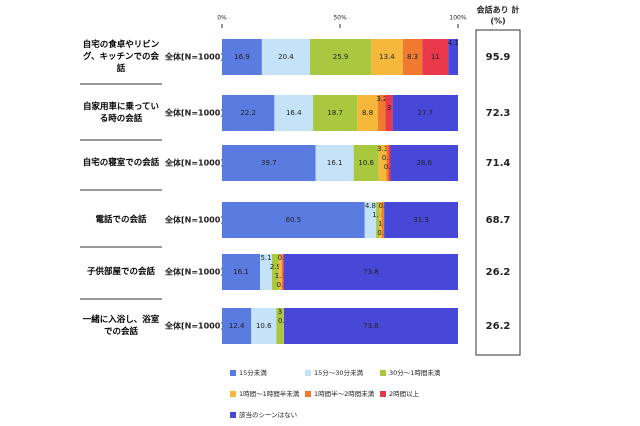 This screenshot has height=426, width=640. Describe the element at coordinates (121, 57) in the screenshot. I see `category-label: 自宅の食卓やリビング、キッチンでの会話` at that location.